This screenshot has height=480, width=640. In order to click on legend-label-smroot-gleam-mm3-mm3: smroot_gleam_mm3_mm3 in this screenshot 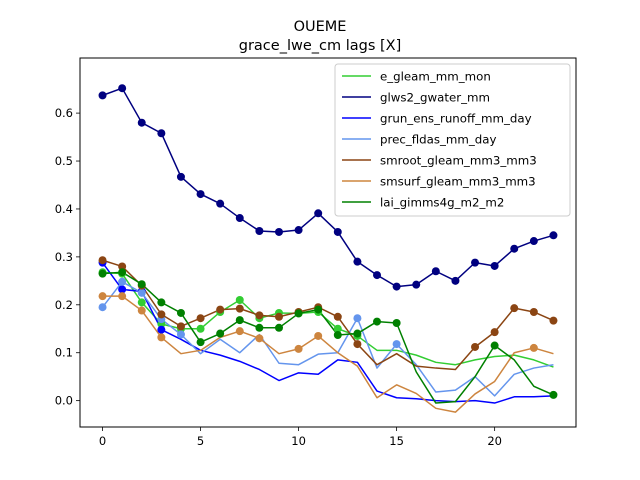, I will do `click(458, 161)`.